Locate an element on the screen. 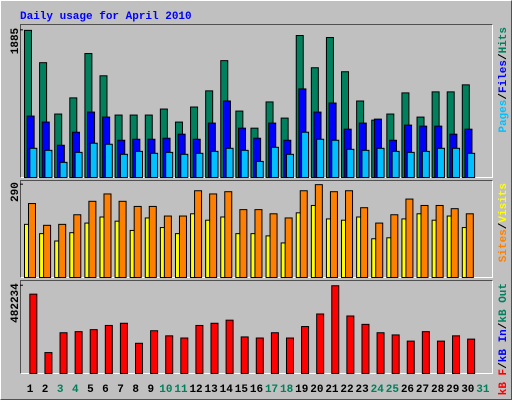 The height and width of the screenshot is (400, 512). legend: kB F/kB In/kB Out is located at coordinates (504, 339).